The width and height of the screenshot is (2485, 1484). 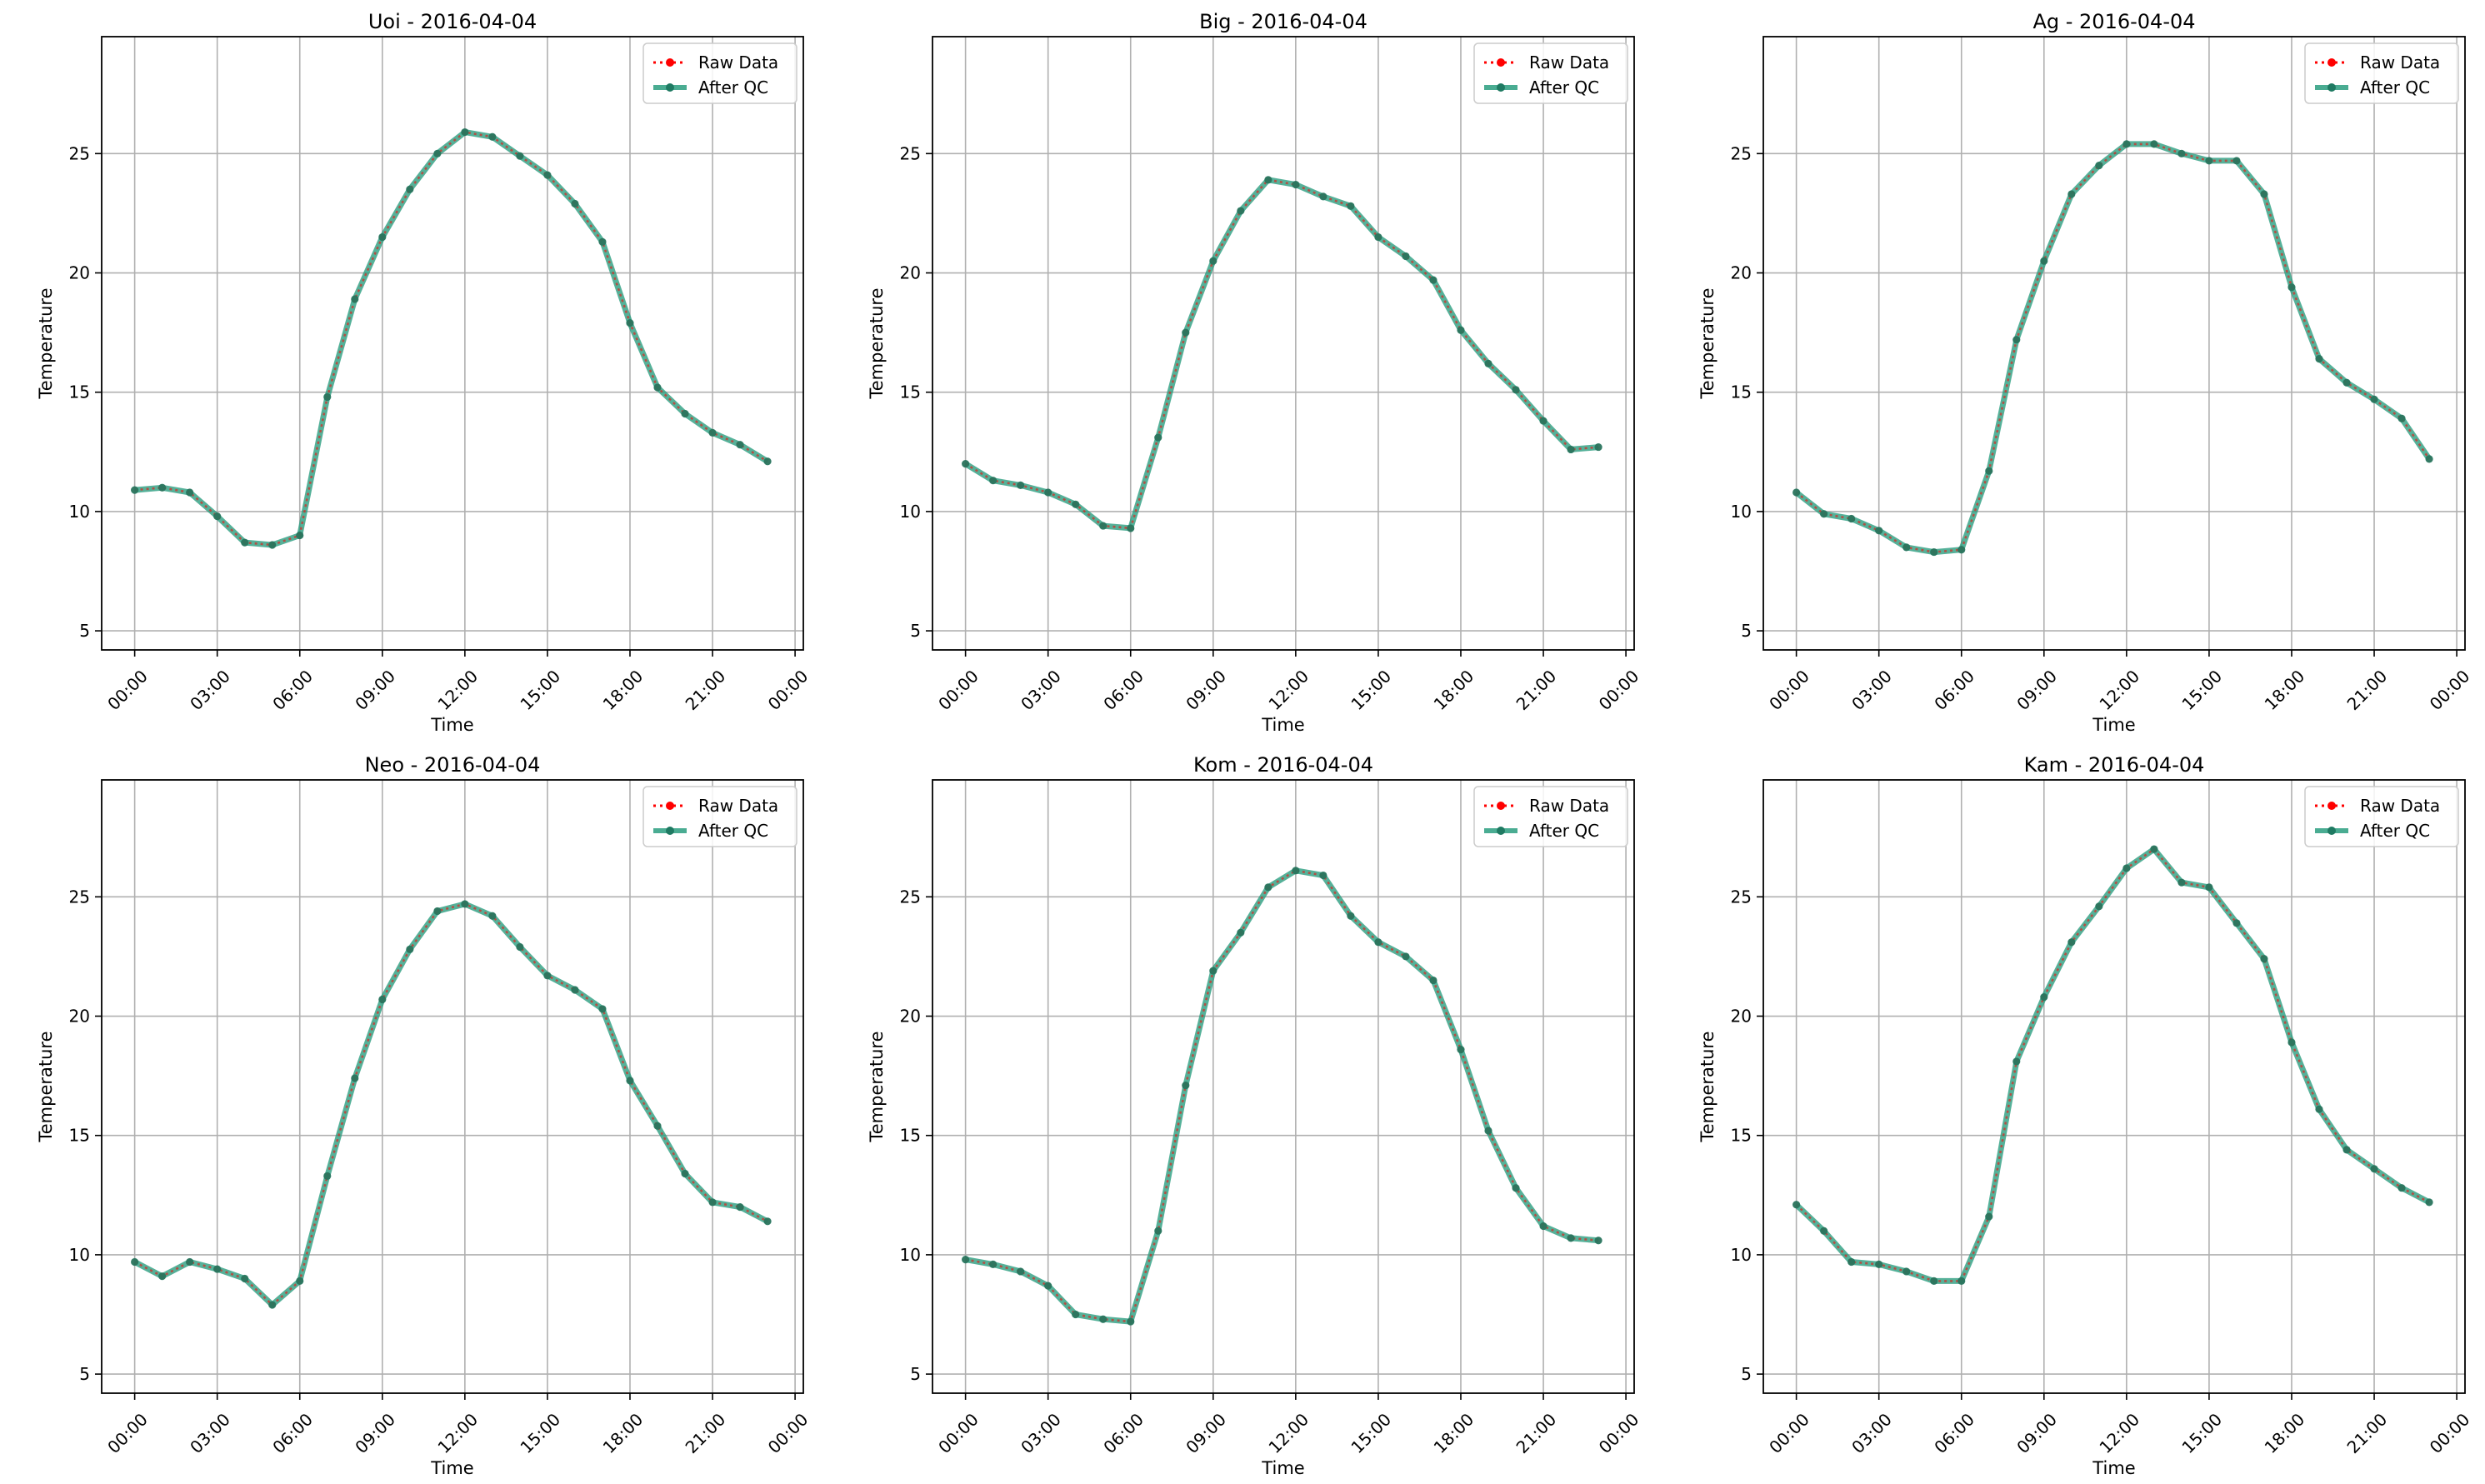 I want to click on x-tick-label: 03:00, so click(x=1872, y=690).